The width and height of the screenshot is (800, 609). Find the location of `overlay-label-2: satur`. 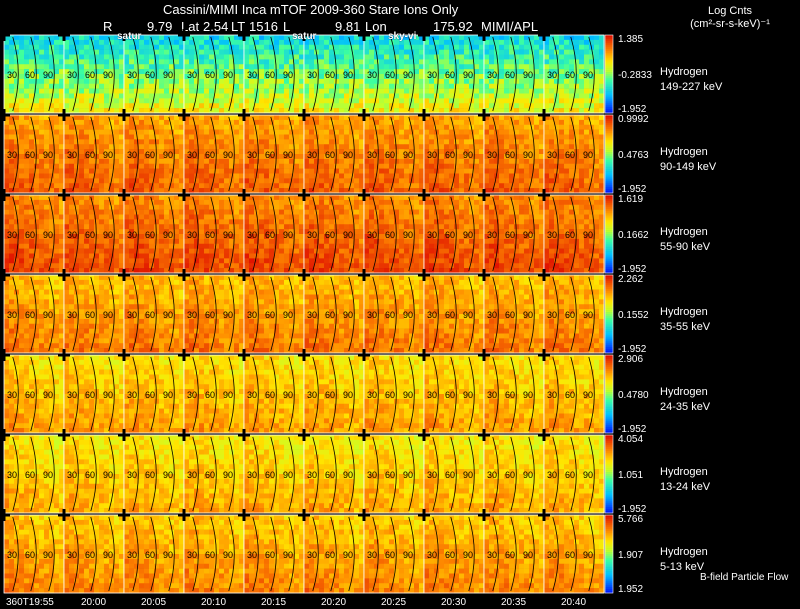

overlay-label-2: satur is located at coordinates (304, 36).